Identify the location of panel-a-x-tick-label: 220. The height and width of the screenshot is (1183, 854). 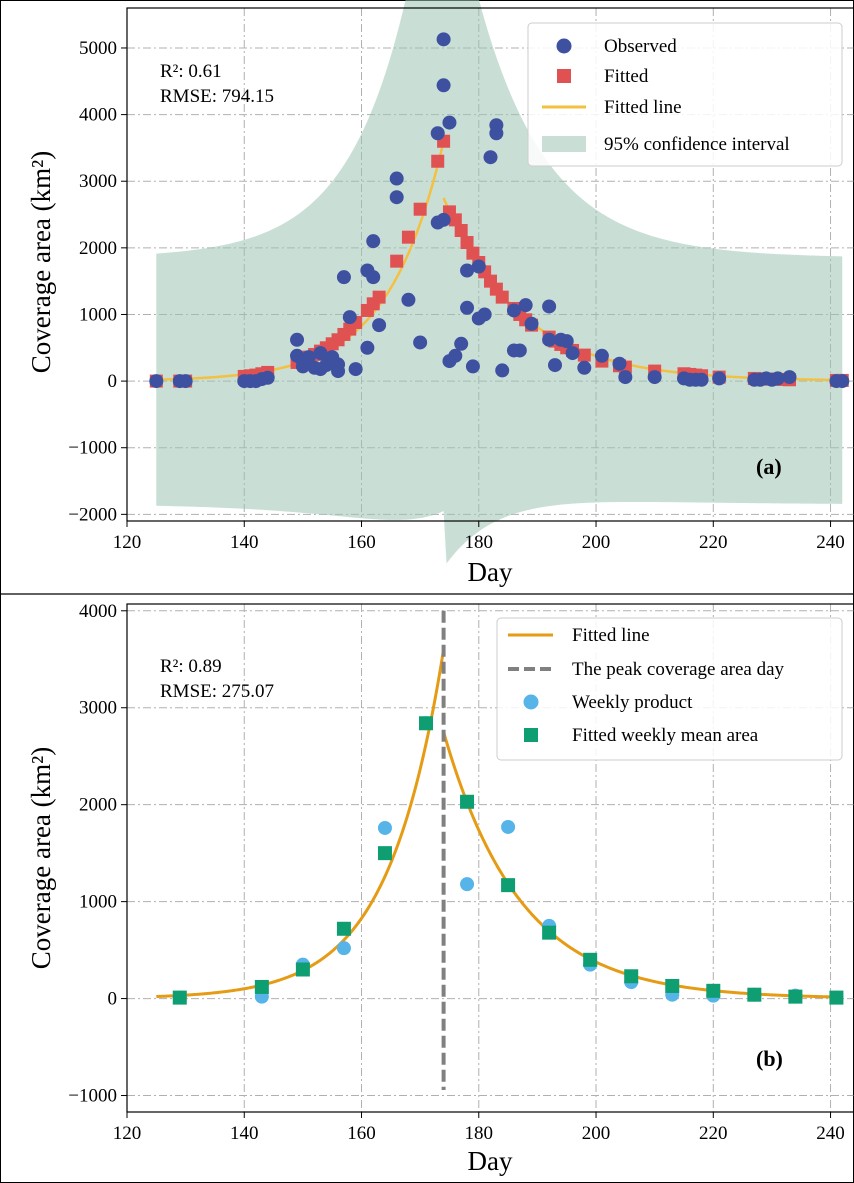
(713, 542).